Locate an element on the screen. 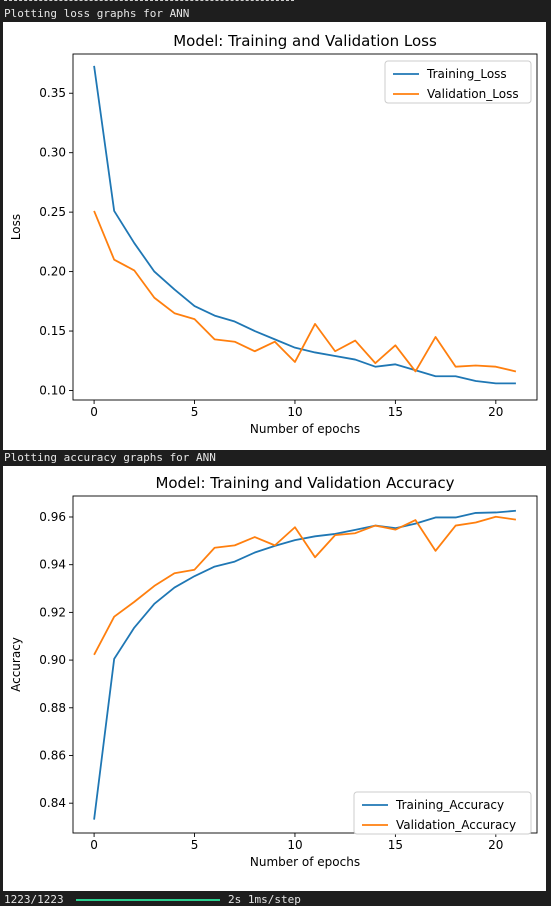 The width and height of the screenshot is (551, 906). y-tick-label: 0.35 is located at coordinates (52, 93).